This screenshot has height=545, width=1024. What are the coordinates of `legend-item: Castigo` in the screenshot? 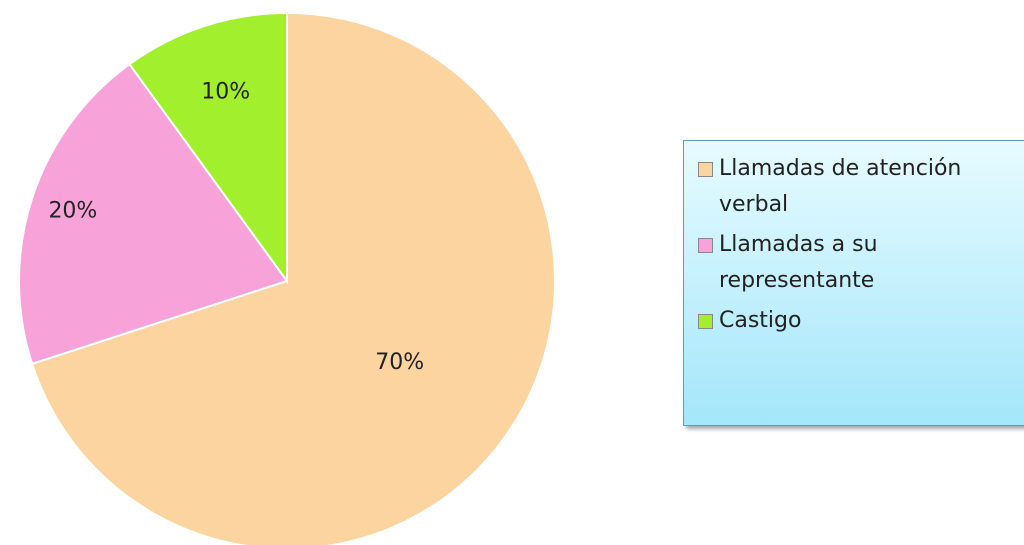 It's located at (858, 321).